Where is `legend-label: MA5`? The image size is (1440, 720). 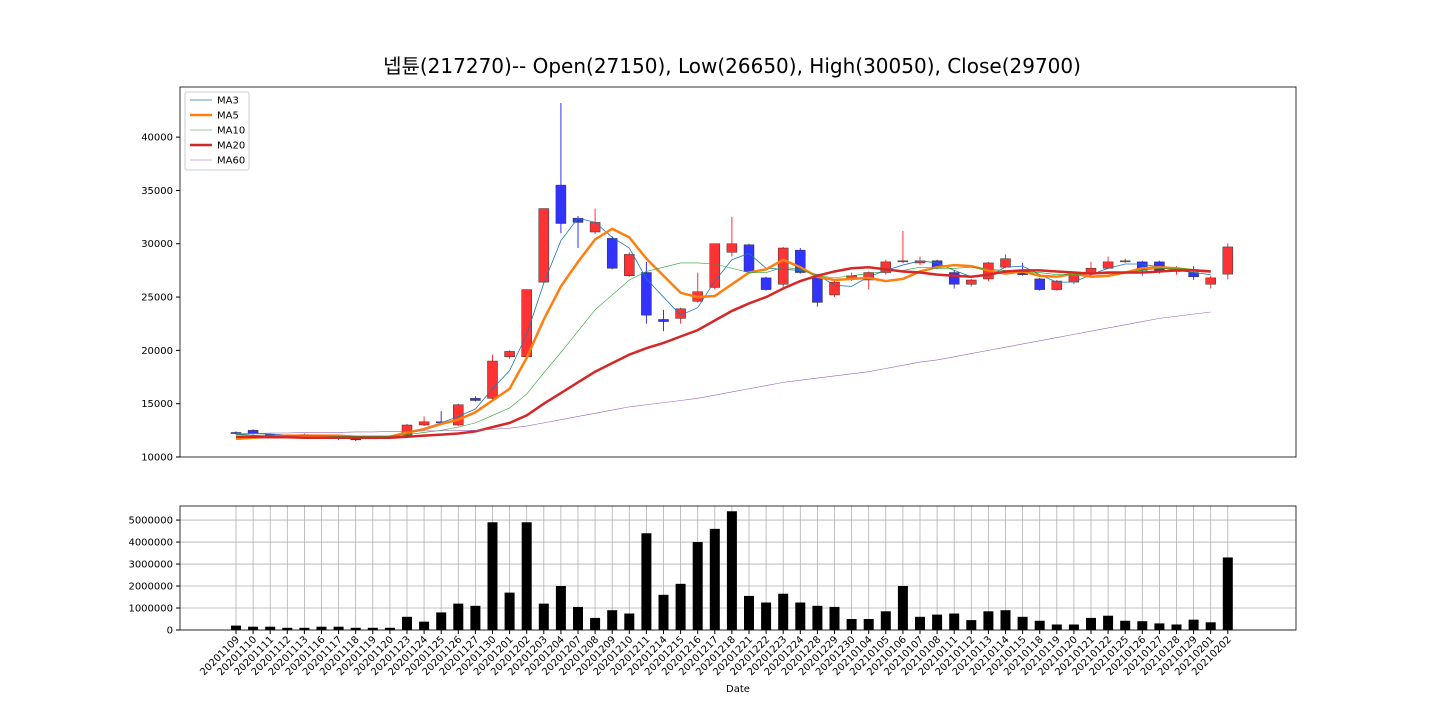 legend-label: MA5 is located at coordinates (228, 116).